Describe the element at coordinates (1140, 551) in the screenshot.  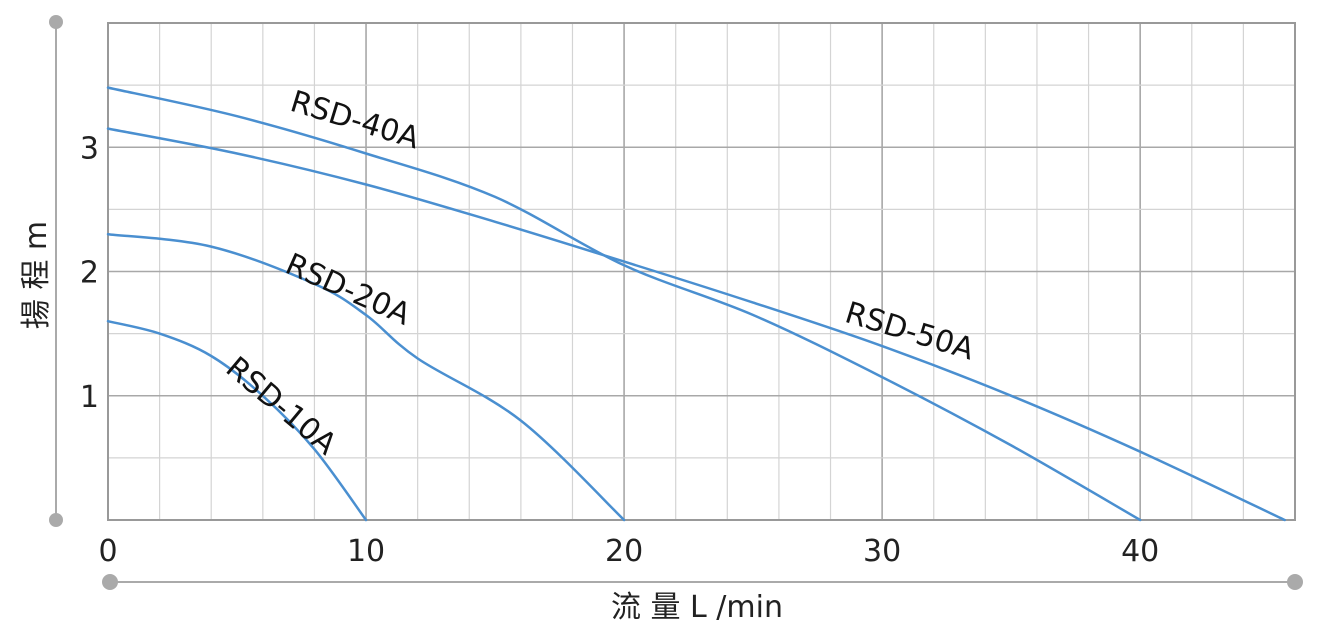
I see `x-tick-label: 40` at that location.